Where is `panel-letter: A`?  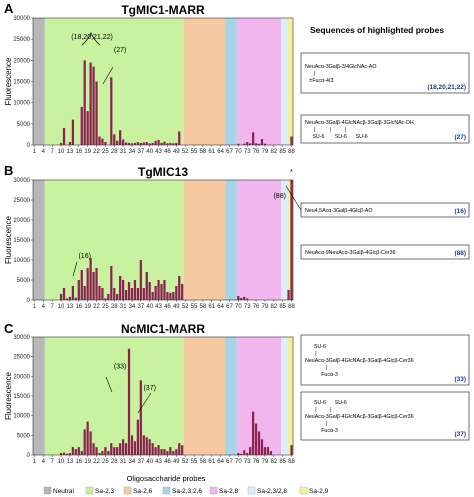 panel-letter: A is located at coordinates (9, 8).